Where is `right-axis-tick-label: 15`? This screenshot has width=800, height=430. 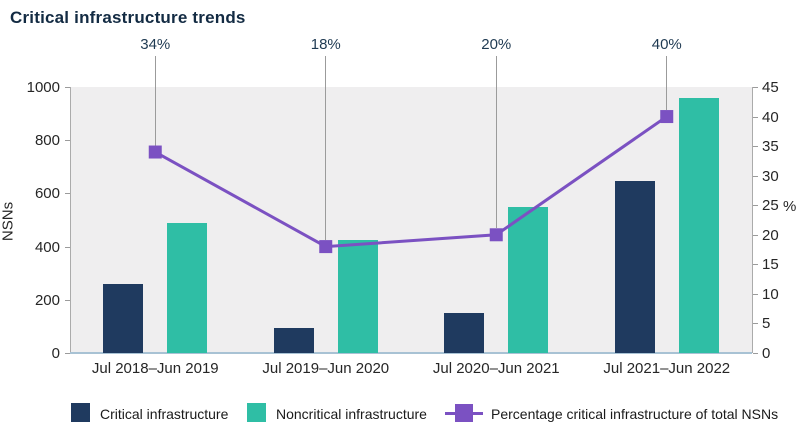 right-axis-tick-label: 15 is located at coordinates (770, 265).